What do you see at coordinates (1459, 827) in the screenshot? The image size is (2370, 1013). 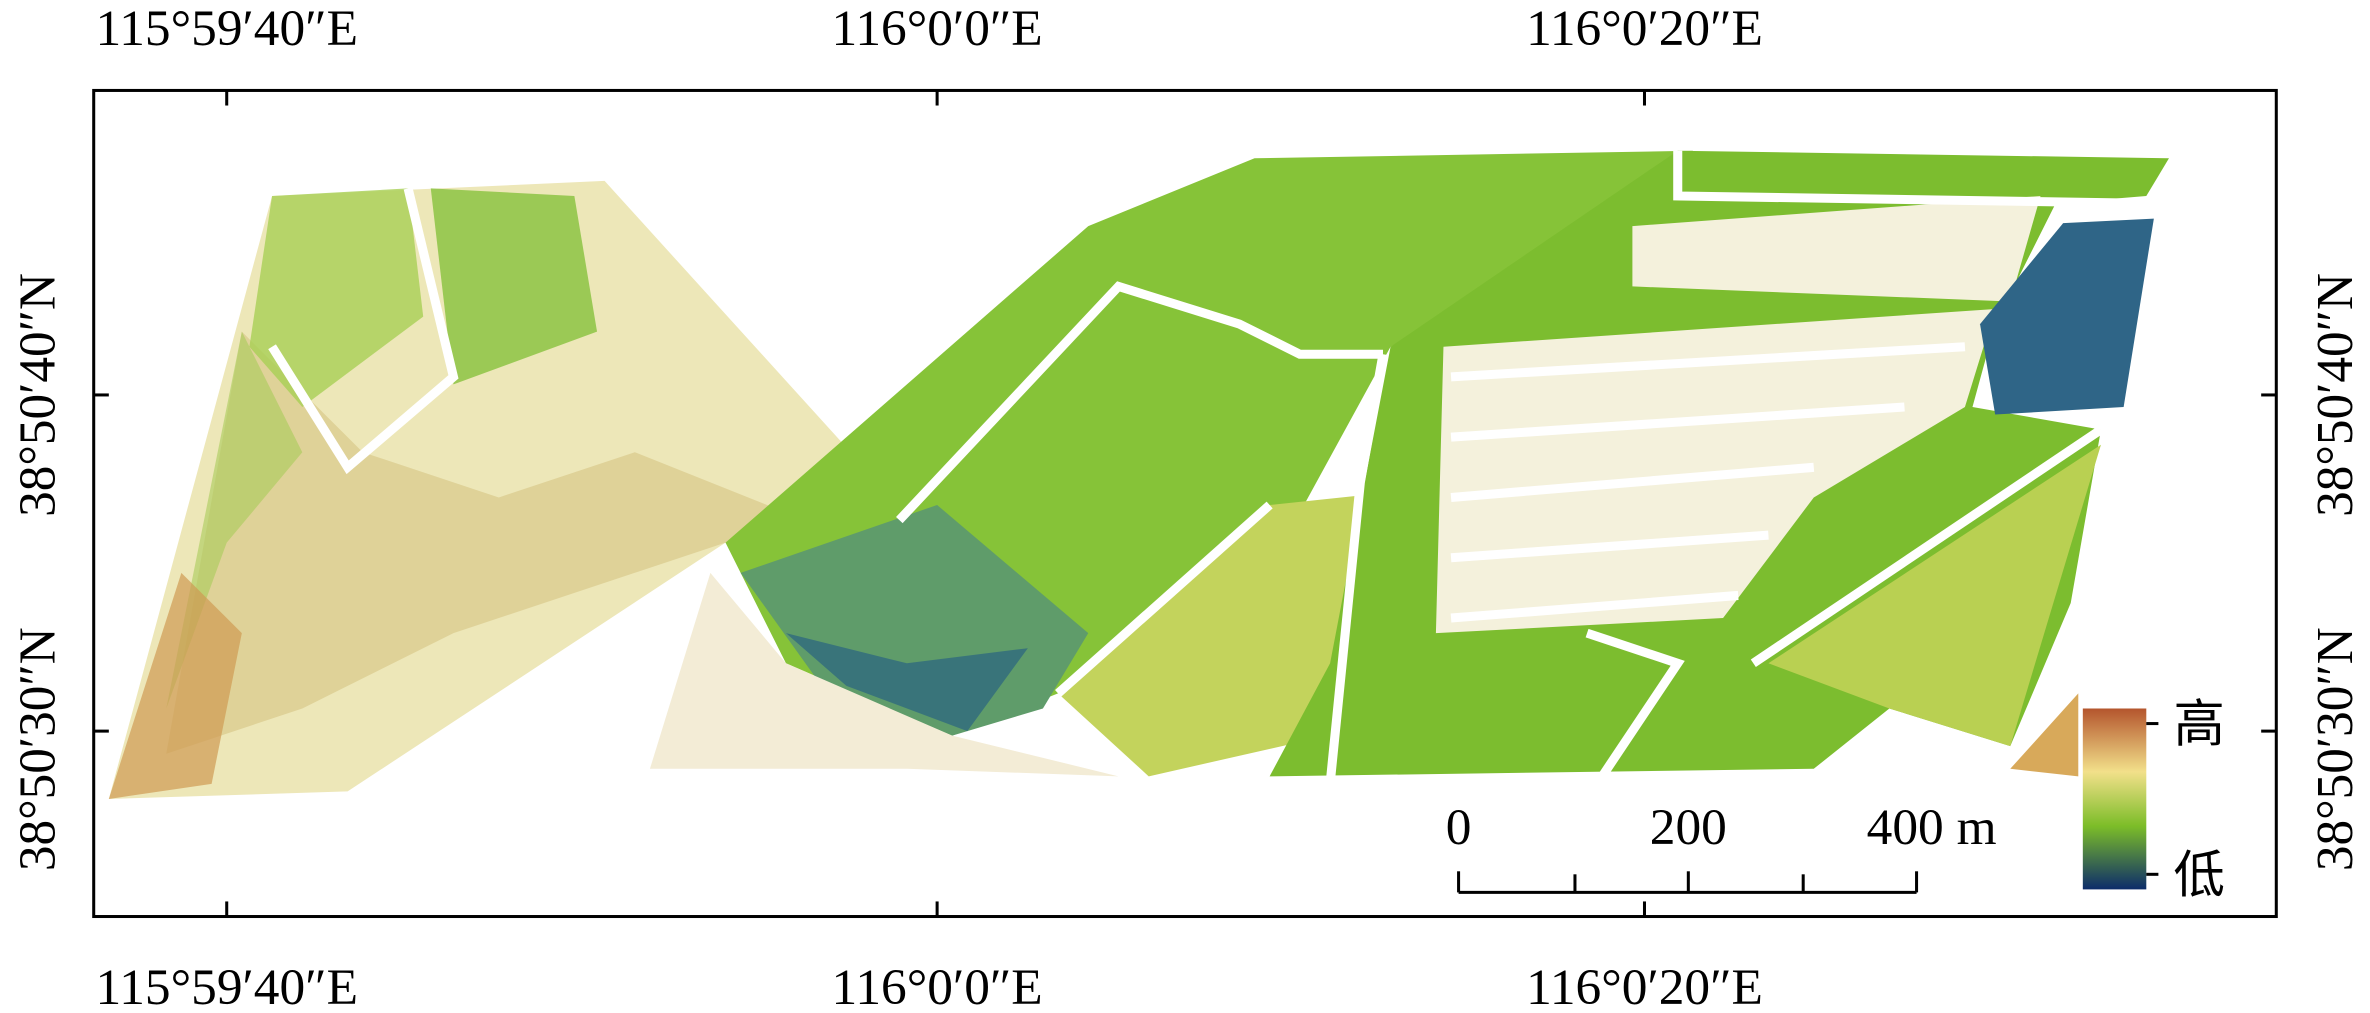 I see `scale-label: 0` at bounding box center [1459, 827].